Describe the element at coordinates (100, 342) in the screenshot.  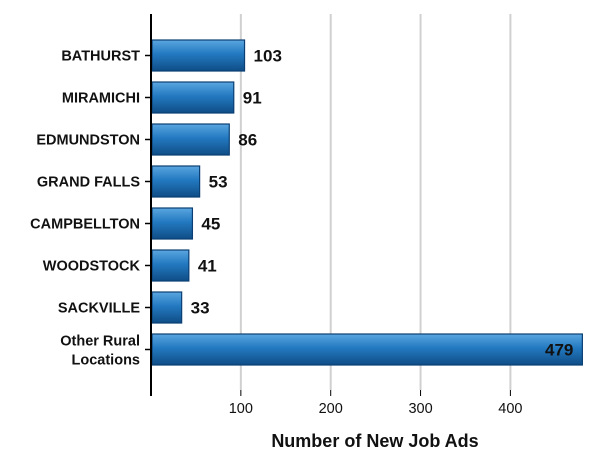
I see `category-label-7-line-0: Other Rural` at that location.